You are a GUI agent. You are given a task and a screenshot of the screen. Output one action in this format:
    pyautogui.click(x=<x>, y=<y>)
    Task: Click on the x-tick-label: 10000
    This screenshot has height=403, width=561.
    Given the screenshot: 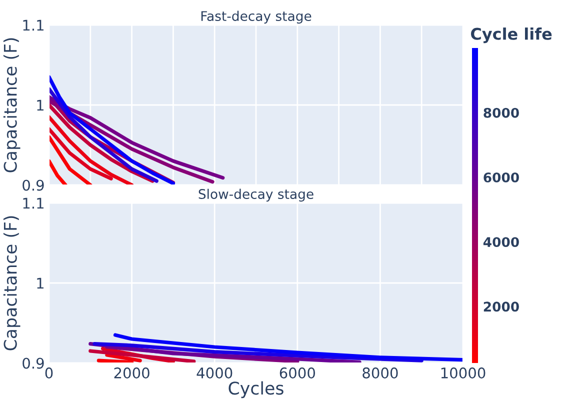 What is the action you would take?
    pyautogui.click(x=463, y=372)
    